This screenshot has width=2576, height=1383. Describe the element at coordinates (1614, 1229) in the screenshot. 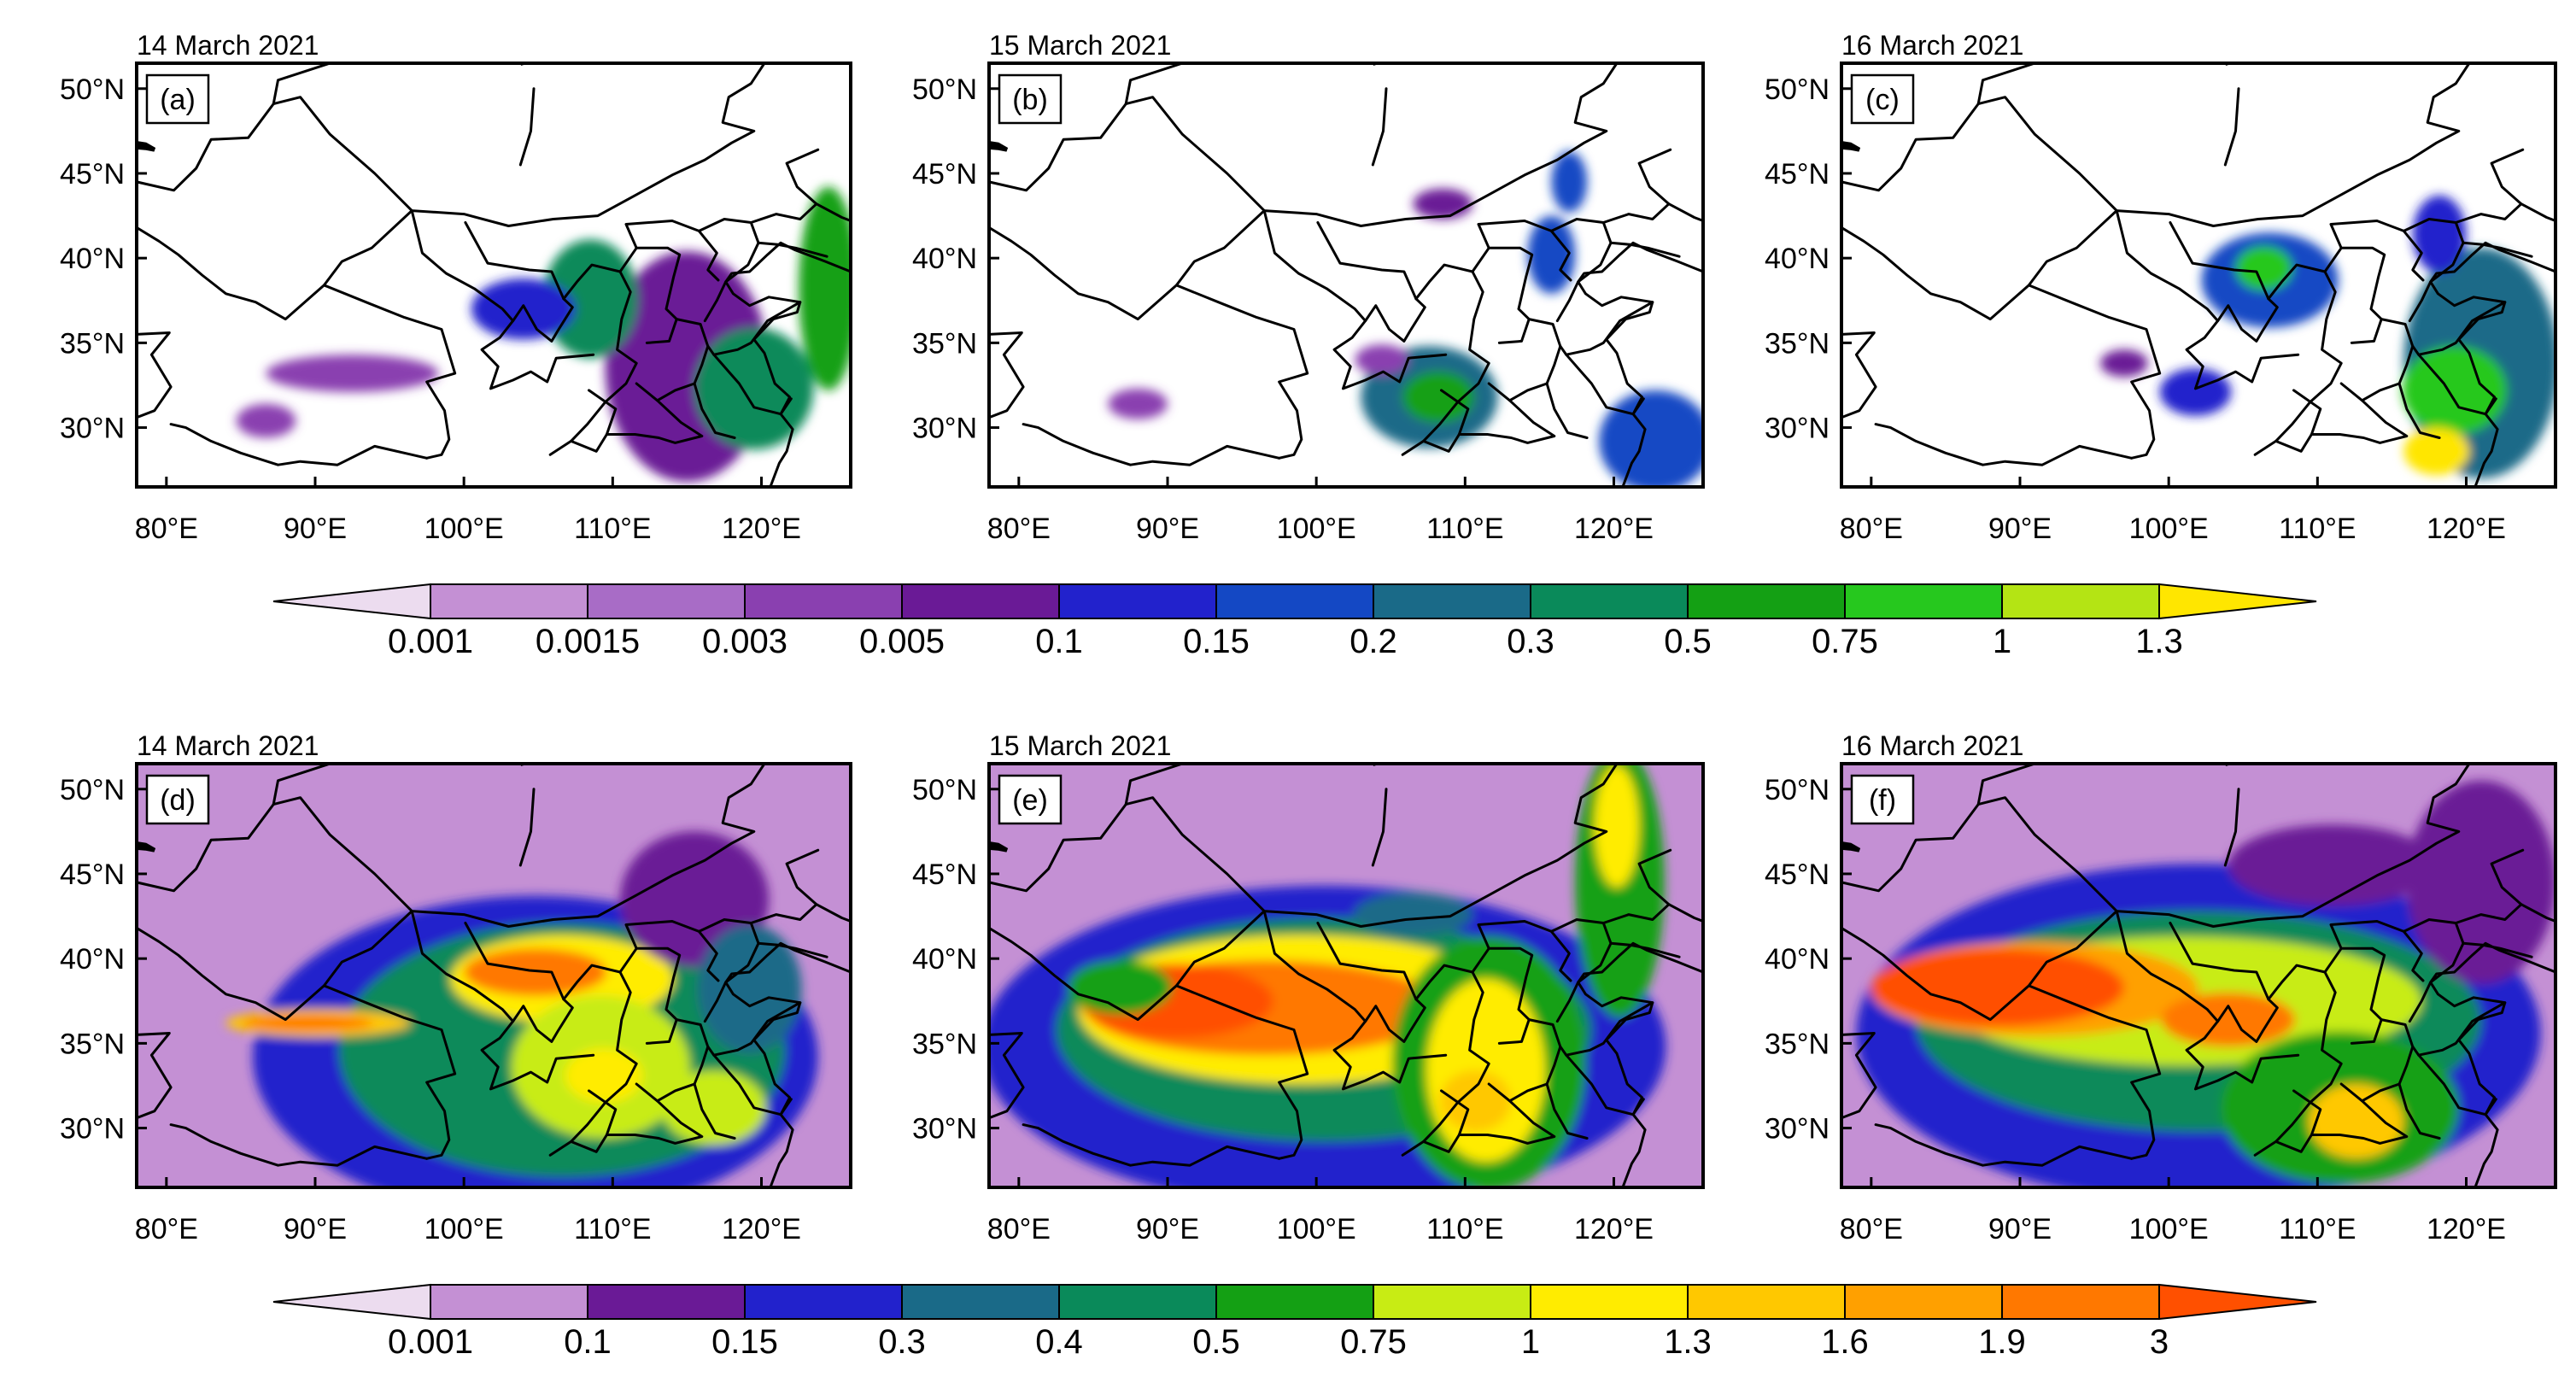

I see `lon-tick-label: 120°E` at that location.